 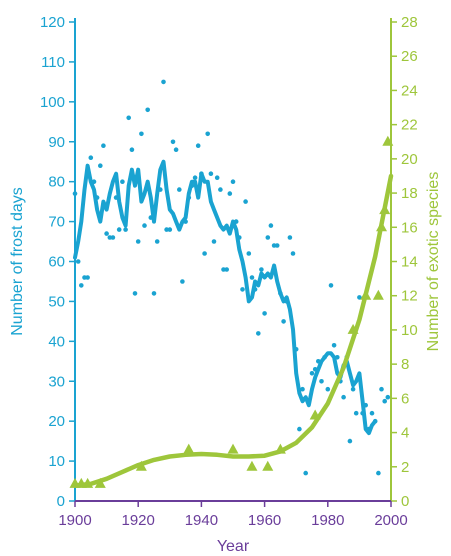 What do you see at coordinates (405, 364) in the screenshot?
I see `right-tick-label-4: 8` at bounding box center [405, 364].